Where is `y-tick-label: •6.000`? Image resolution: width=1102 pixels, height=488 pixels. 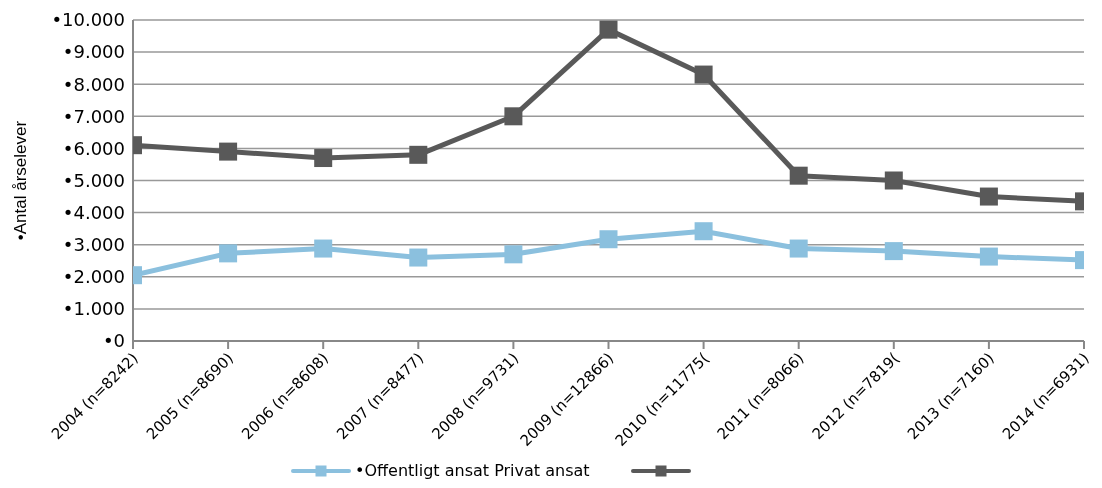 y-tick-label: •6.000 is located at coordinates (93, 148).